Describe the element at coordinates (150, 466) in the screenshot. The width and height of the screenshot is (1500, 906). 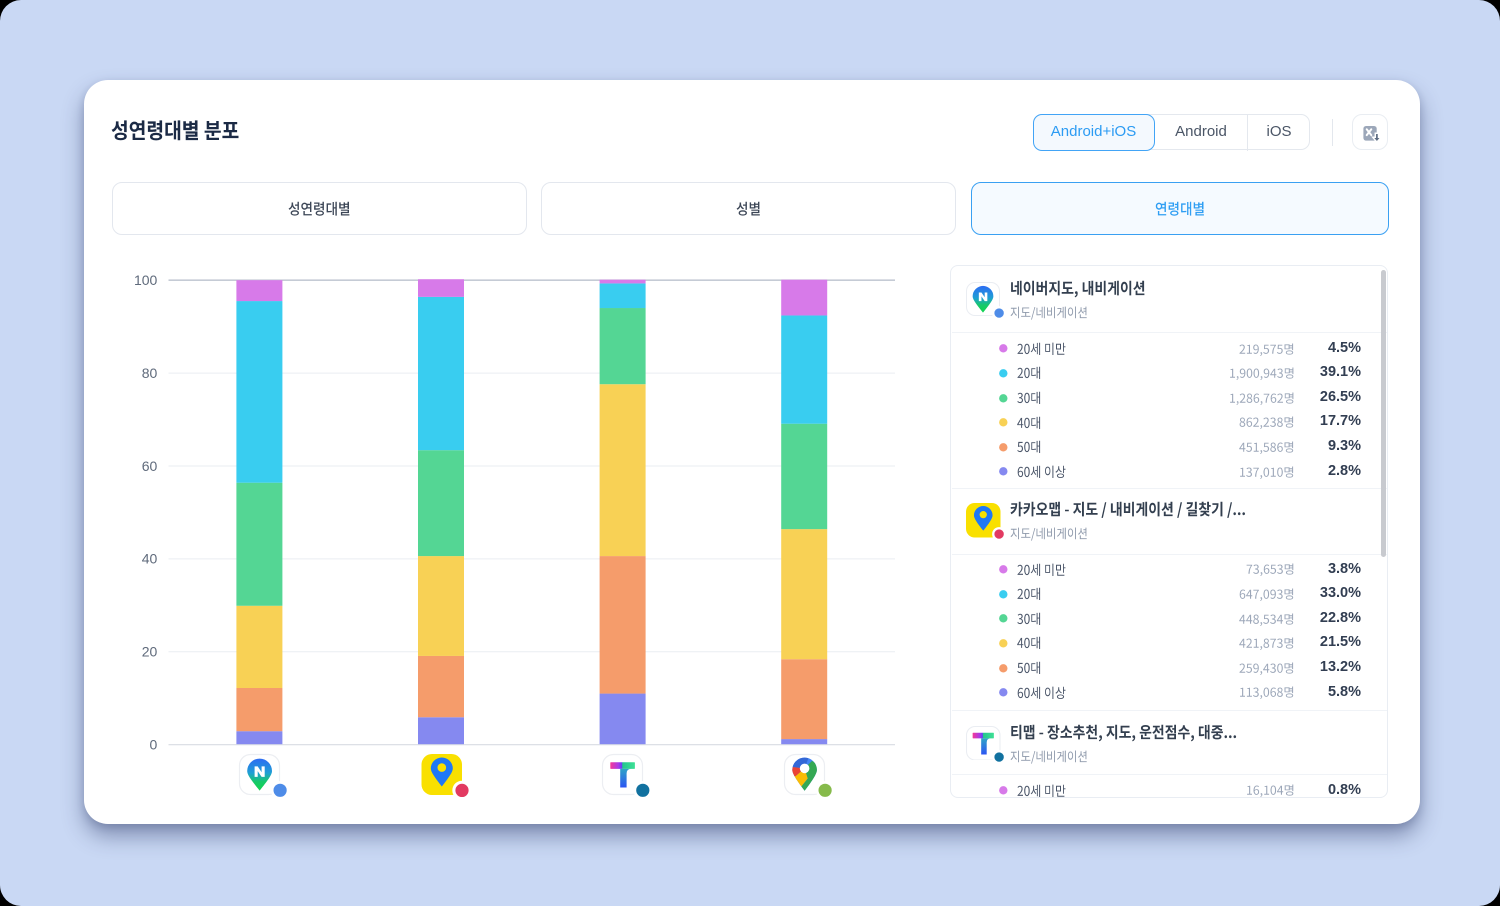
I see `svg-text: 60` at that location.